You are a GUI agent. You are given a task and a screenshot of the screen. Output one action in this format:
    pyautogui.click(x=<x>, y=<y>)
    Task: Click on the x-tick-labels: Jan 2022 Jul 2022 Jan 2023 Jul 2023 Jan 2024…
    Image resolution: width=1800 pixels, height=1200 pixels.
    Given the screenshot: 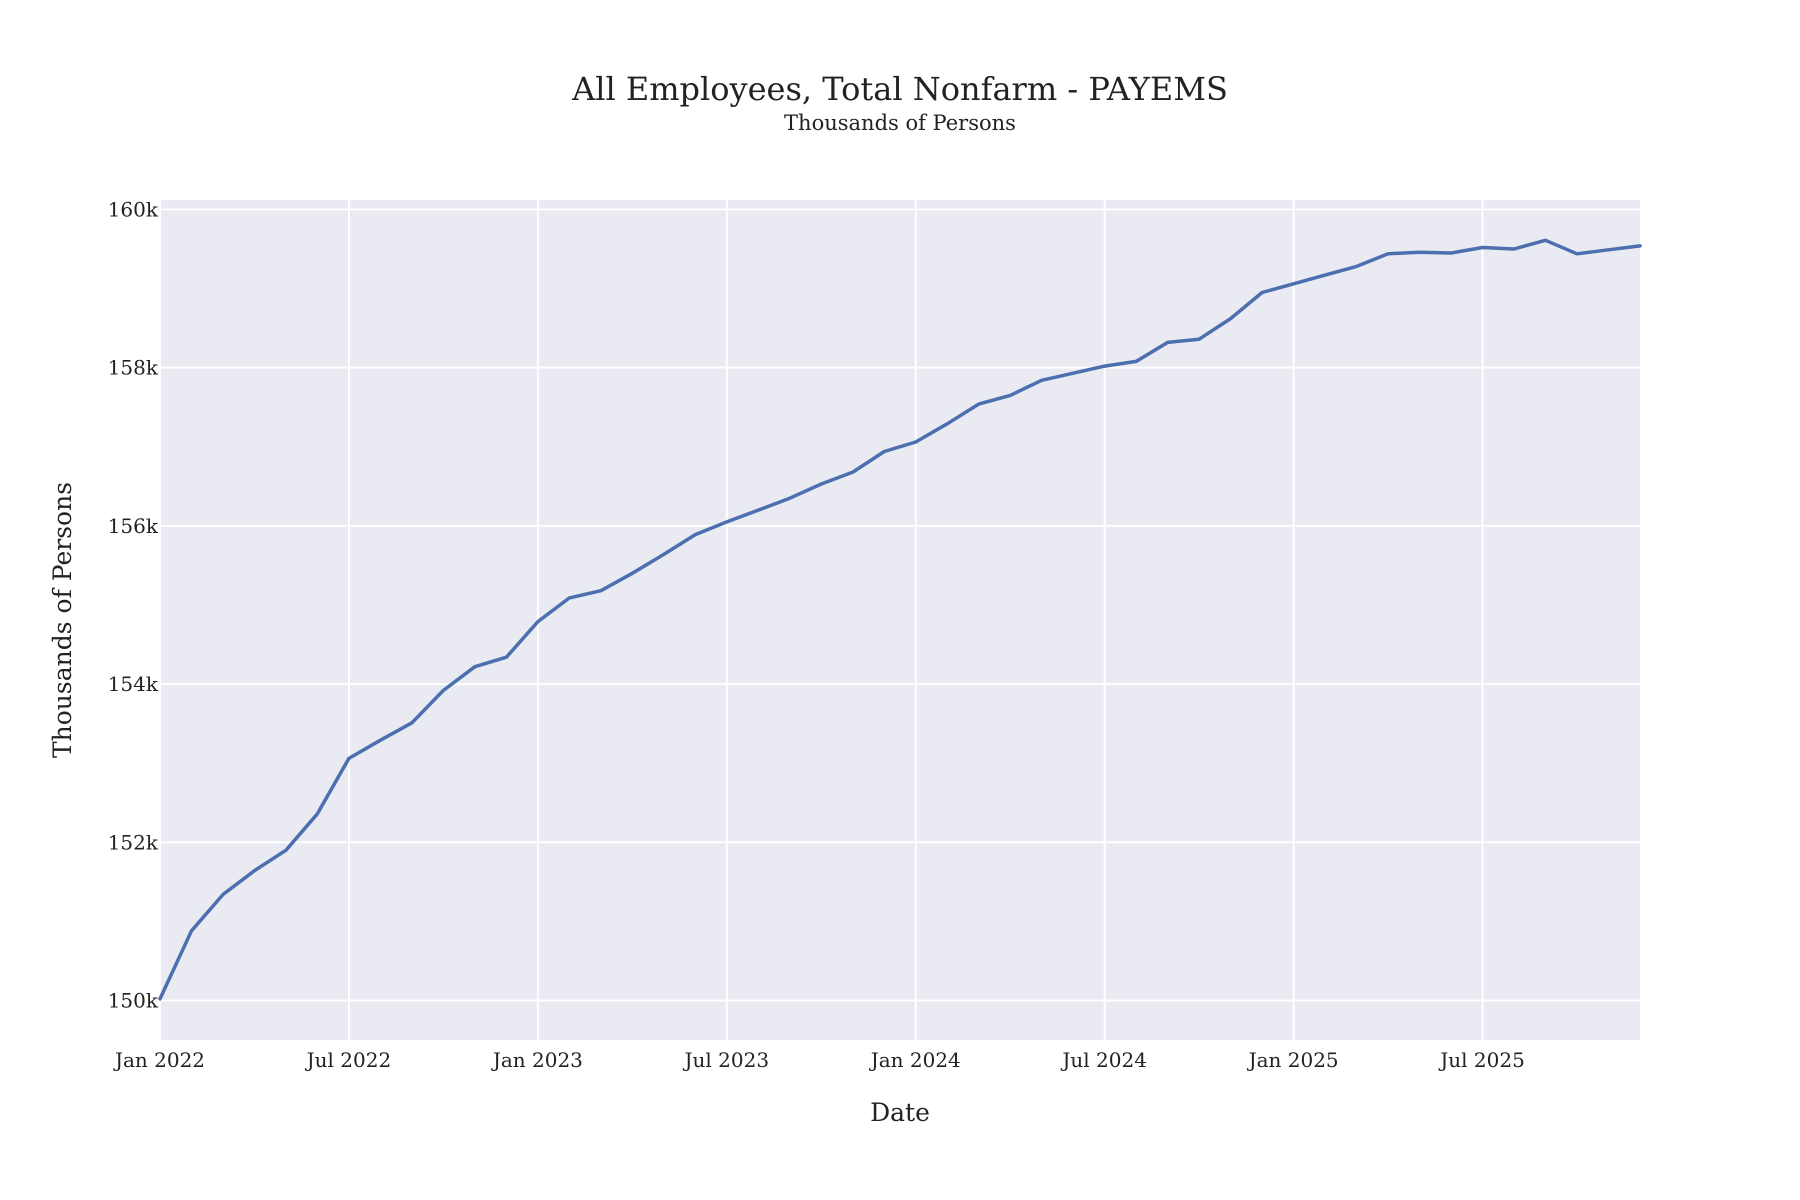 What is the action you would take?
    pyautogui.click(x=819, y=1060)
    